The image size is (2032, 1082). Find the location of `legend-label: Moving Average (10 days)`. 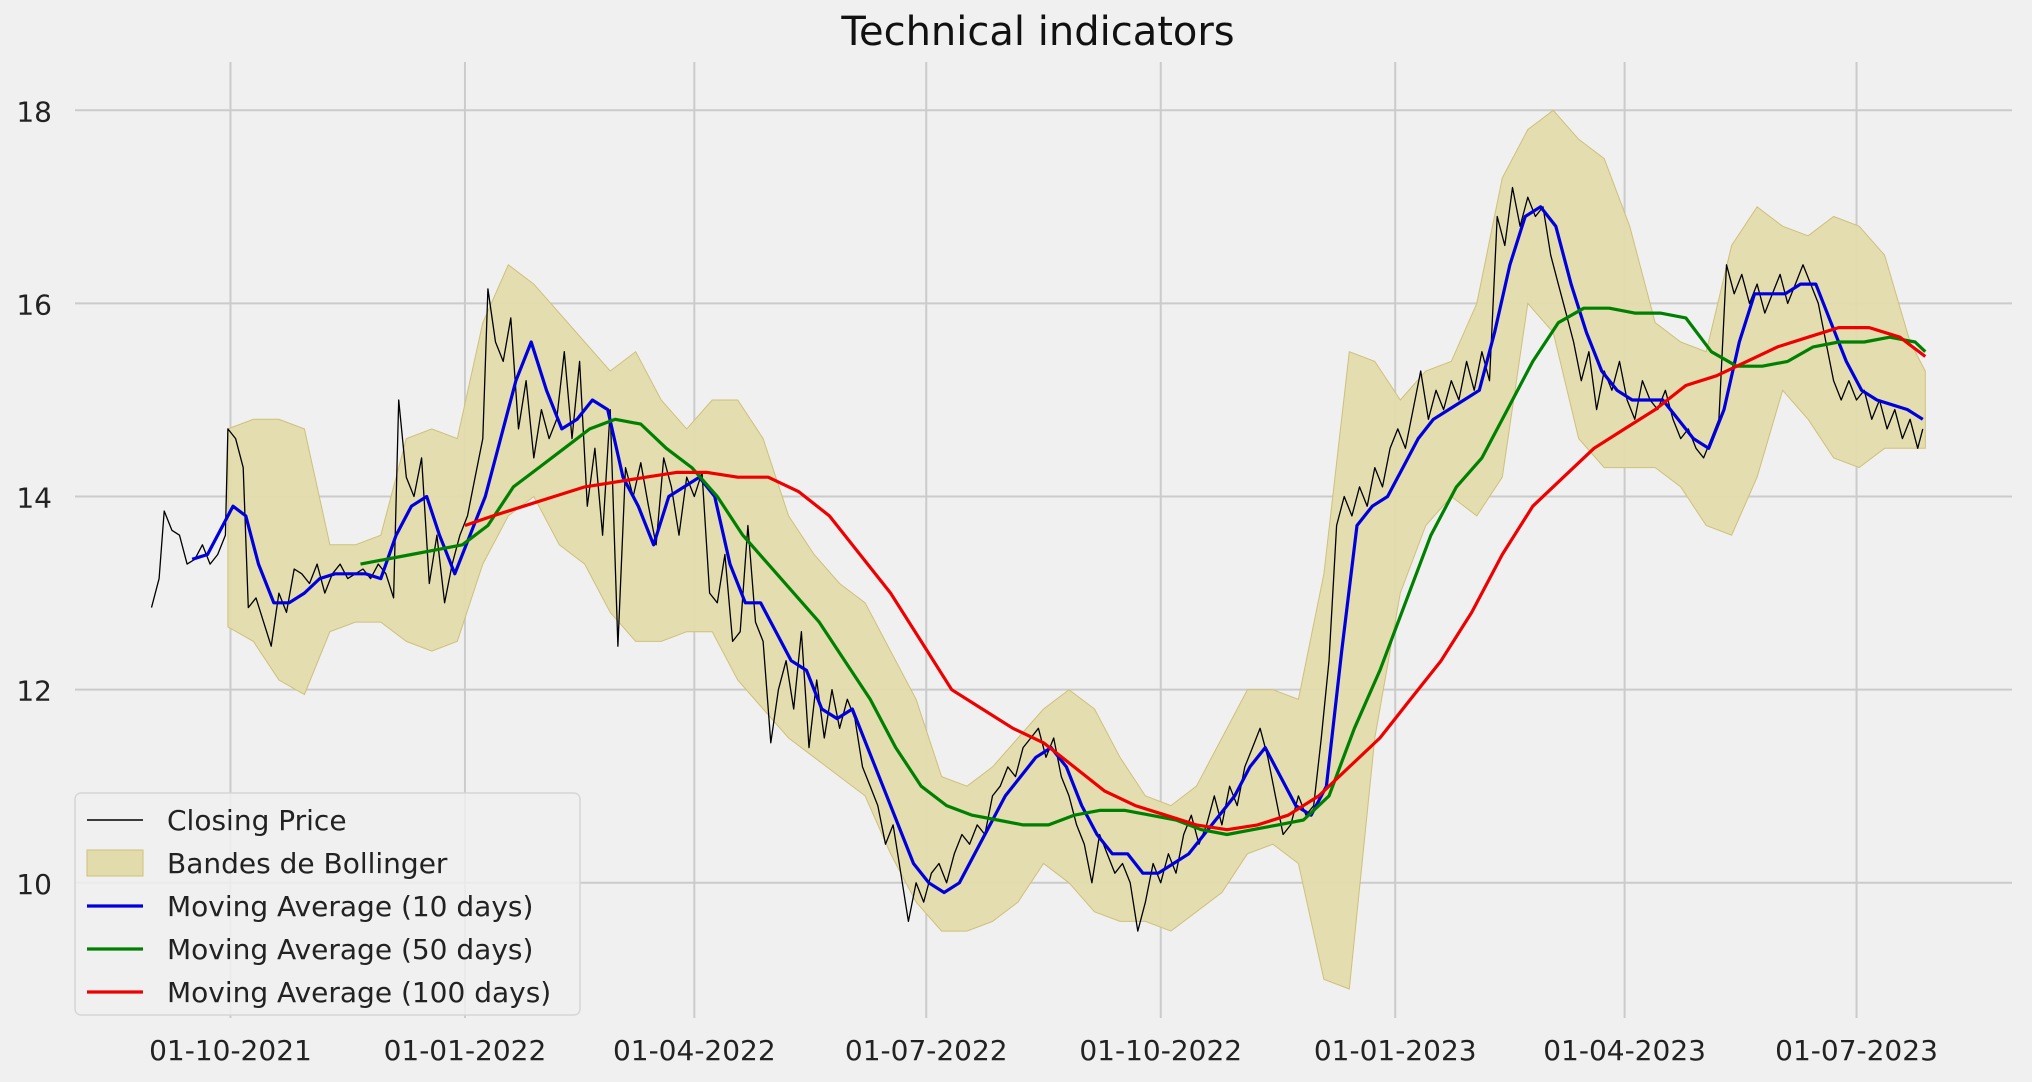

legend-label: Moving Average (10 days) is located at coordinates (350, 906).